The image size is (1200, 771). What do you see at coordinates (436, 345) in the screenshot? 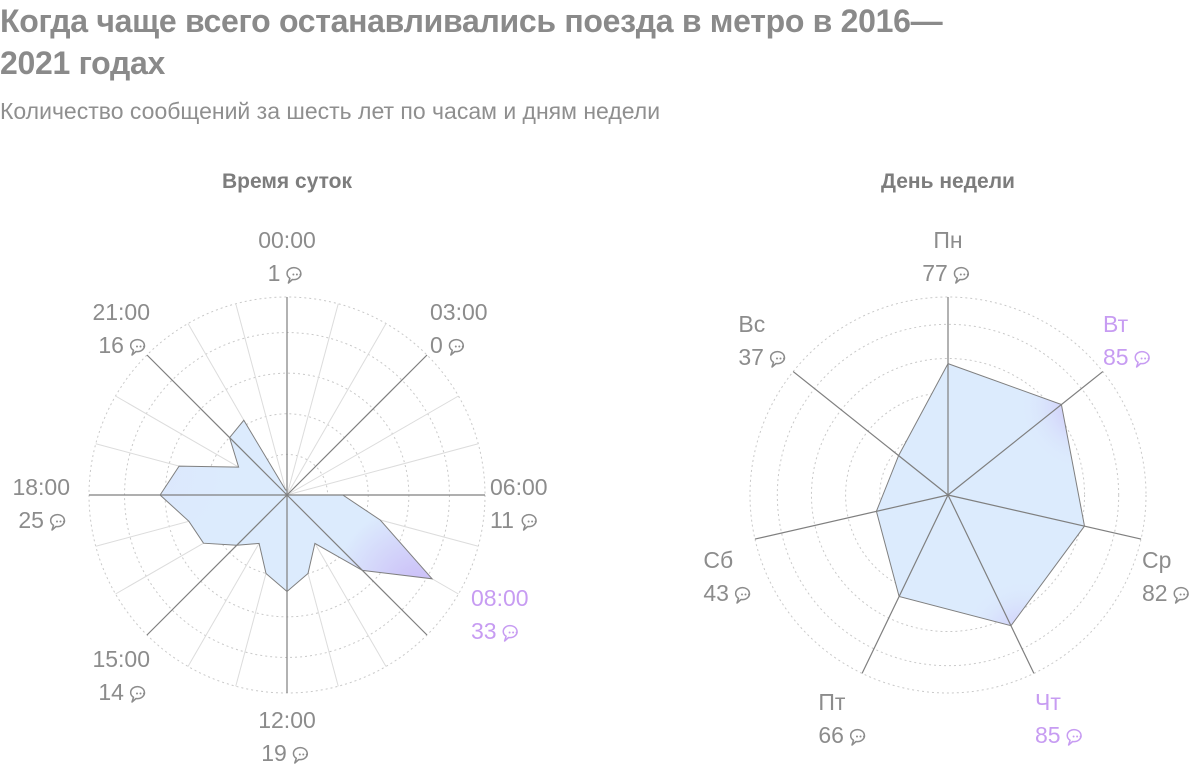
I see `data-label-value: 0` at bounding box center [436, 345].